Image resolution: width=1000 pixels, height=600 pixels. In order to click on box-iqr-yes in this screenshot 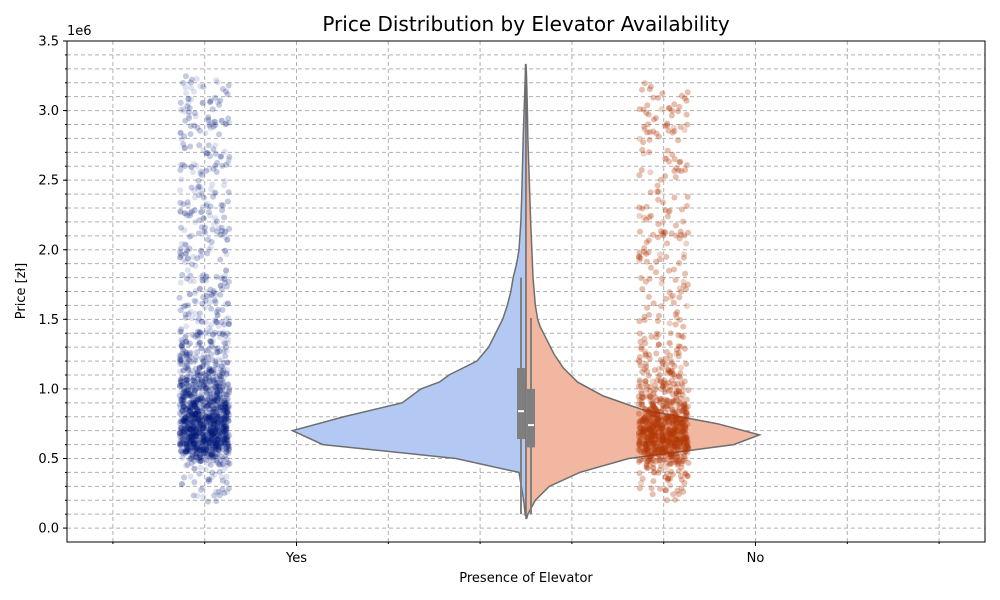, I will do `click(521, 404)`.